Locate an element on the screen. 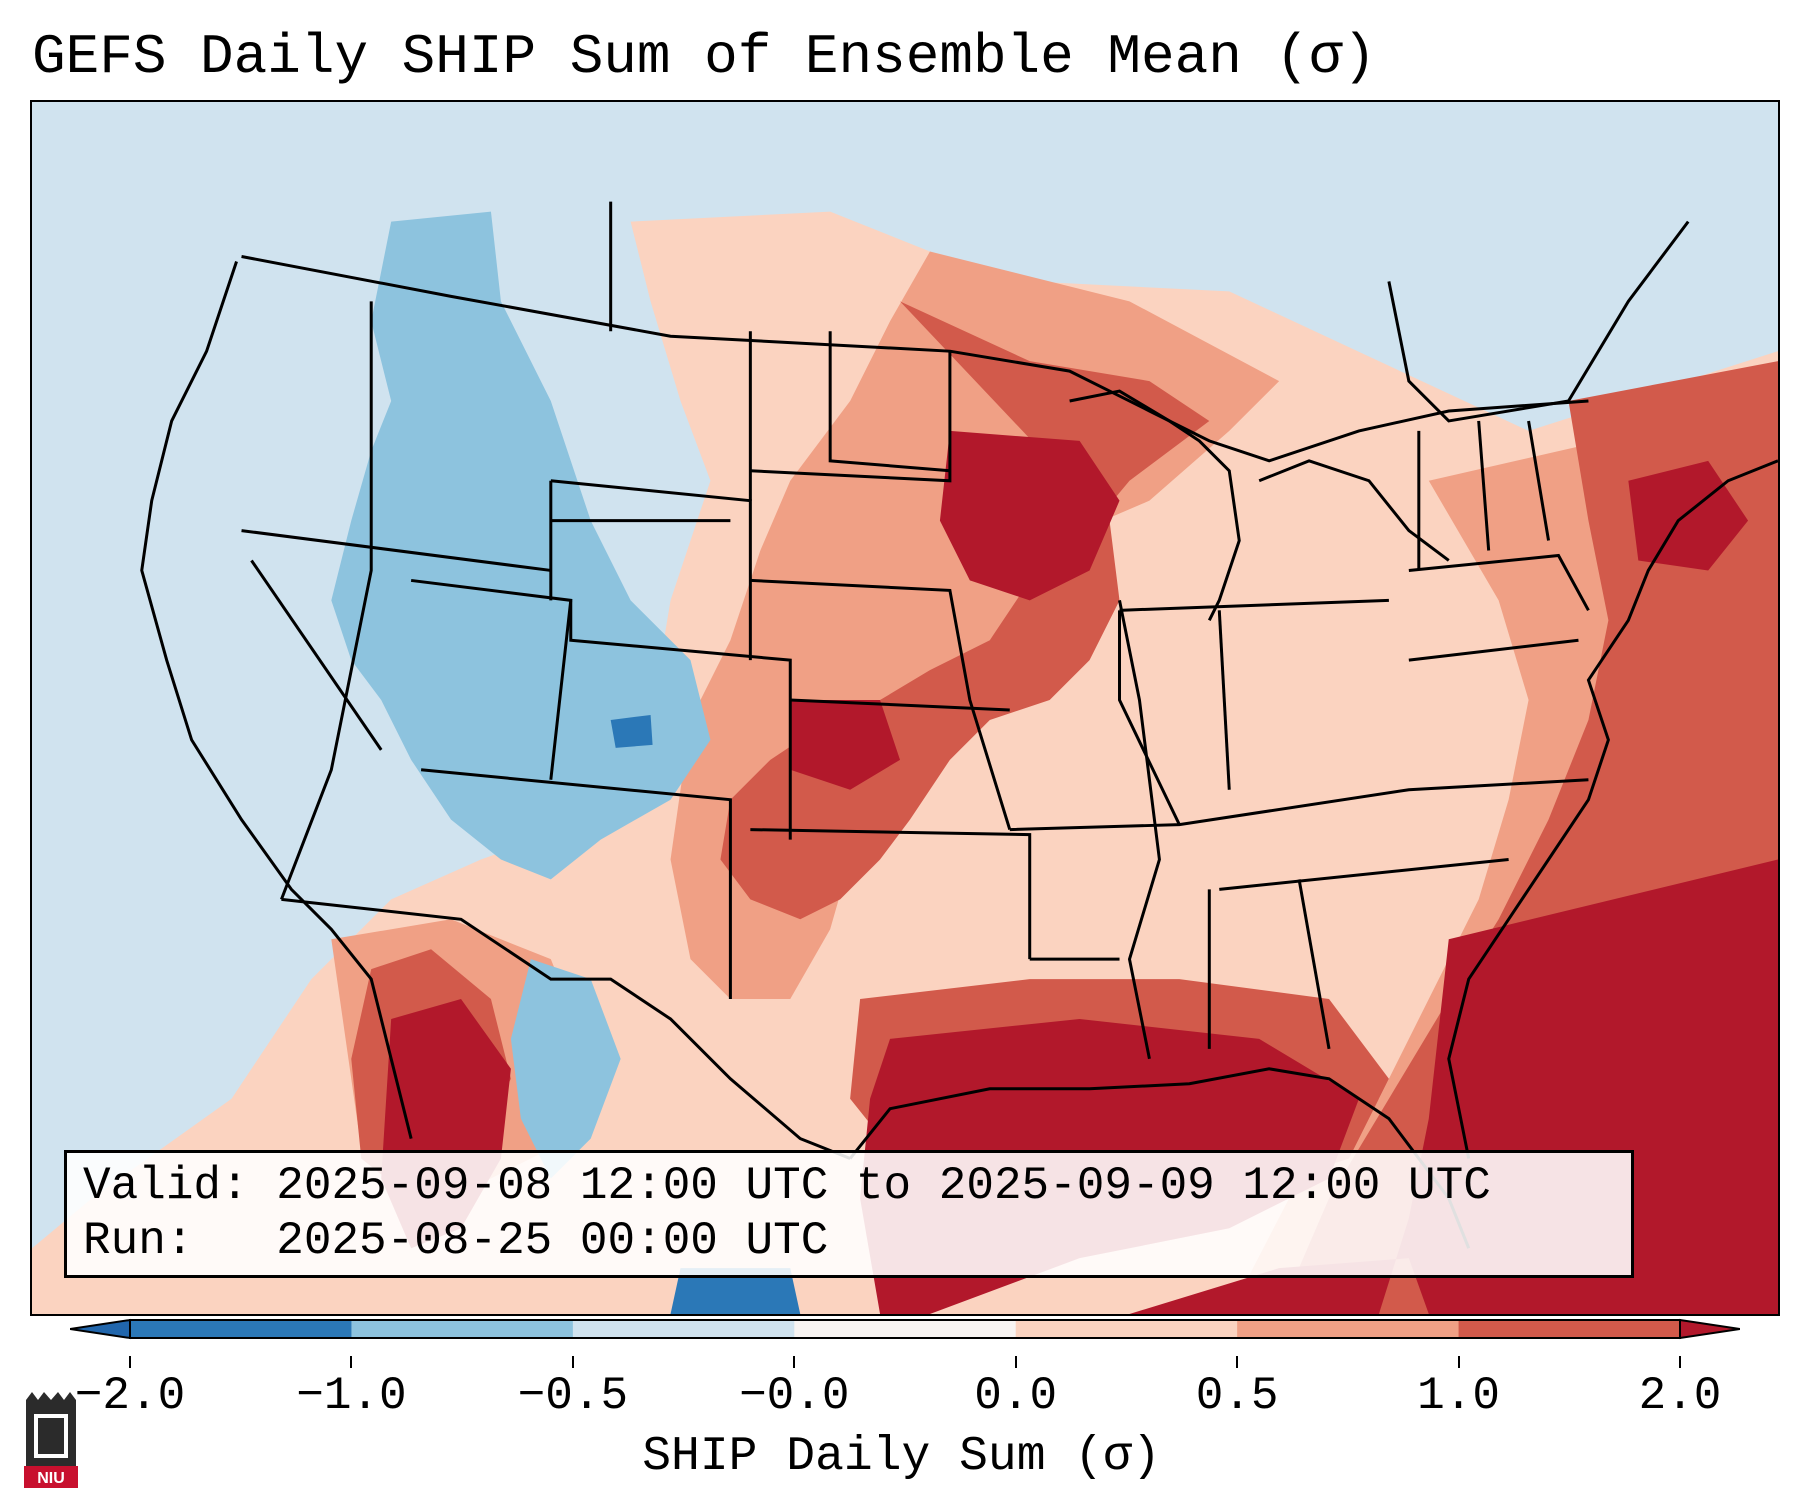 This screenshot has width=1803, height=1506. colorbar-under-extend is located at coordinates (100, 1329).